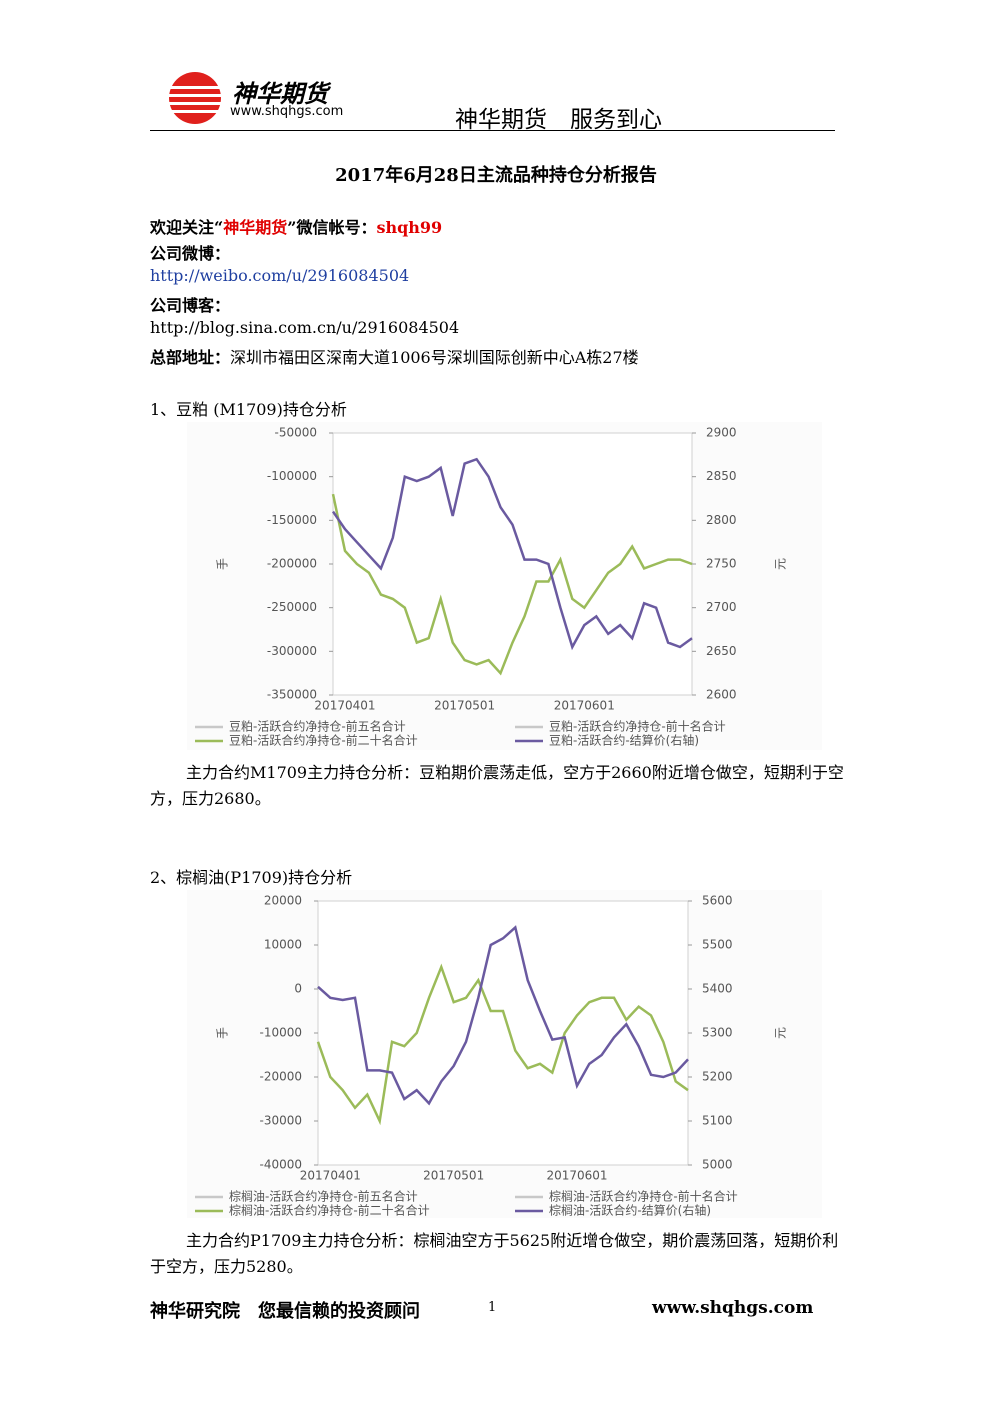 The image size is (992, 1403). I want to click on y-tick-label: -40000, so click(280, 1165).